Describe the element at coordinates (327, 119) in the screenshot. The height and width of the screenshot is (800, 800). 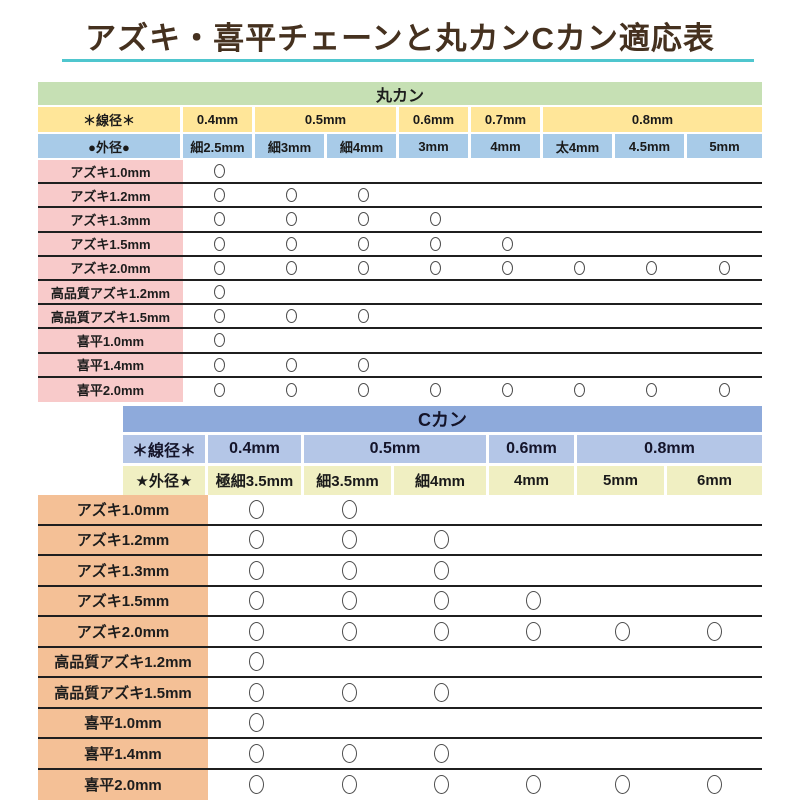
I see `maru-kan-wire-size-1: 0.5mm` at that location.